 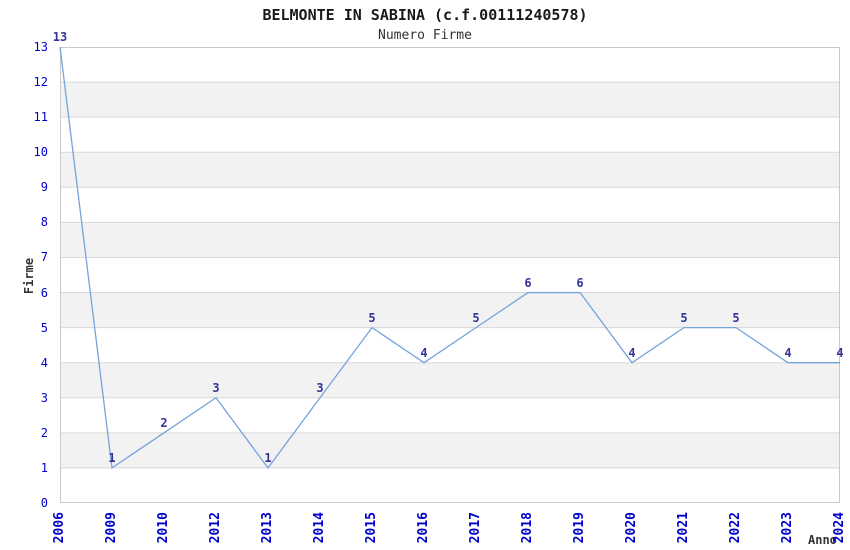 I want to click on x-tick-label: 2009, so click(x=111, y=528).